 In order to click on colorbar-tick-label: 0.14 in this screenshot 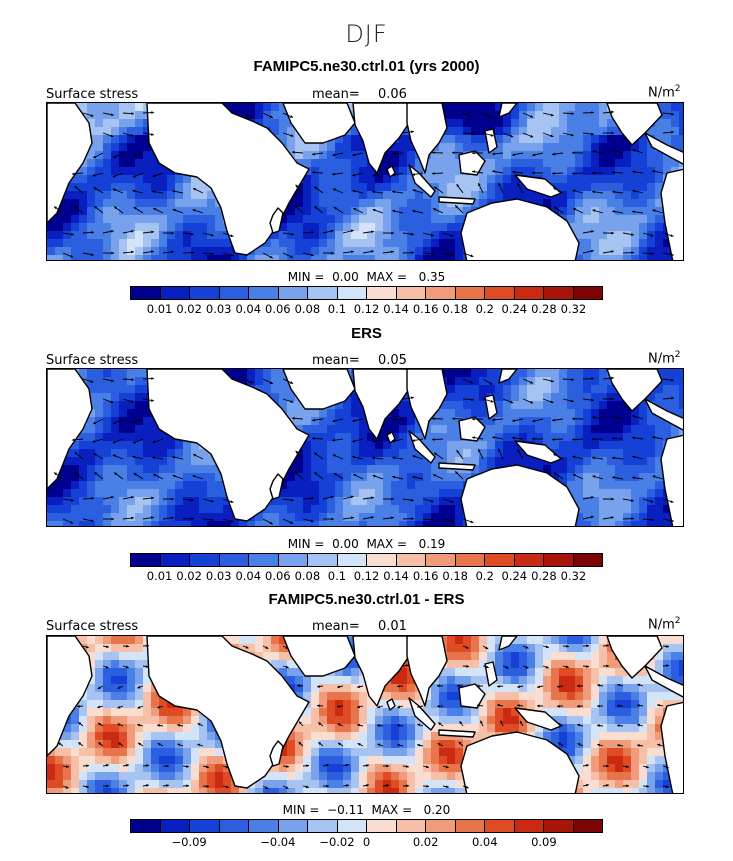, I will do `click(396, 309)`.